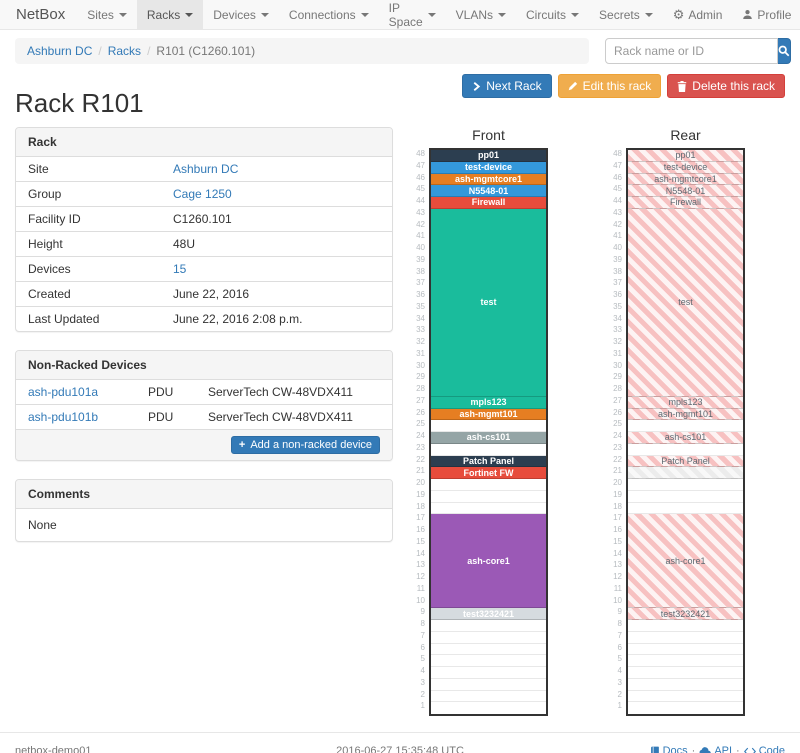  Describe the element at coordinates (420, 259) in the screenshot. I see `unit-number: 39` at that location.